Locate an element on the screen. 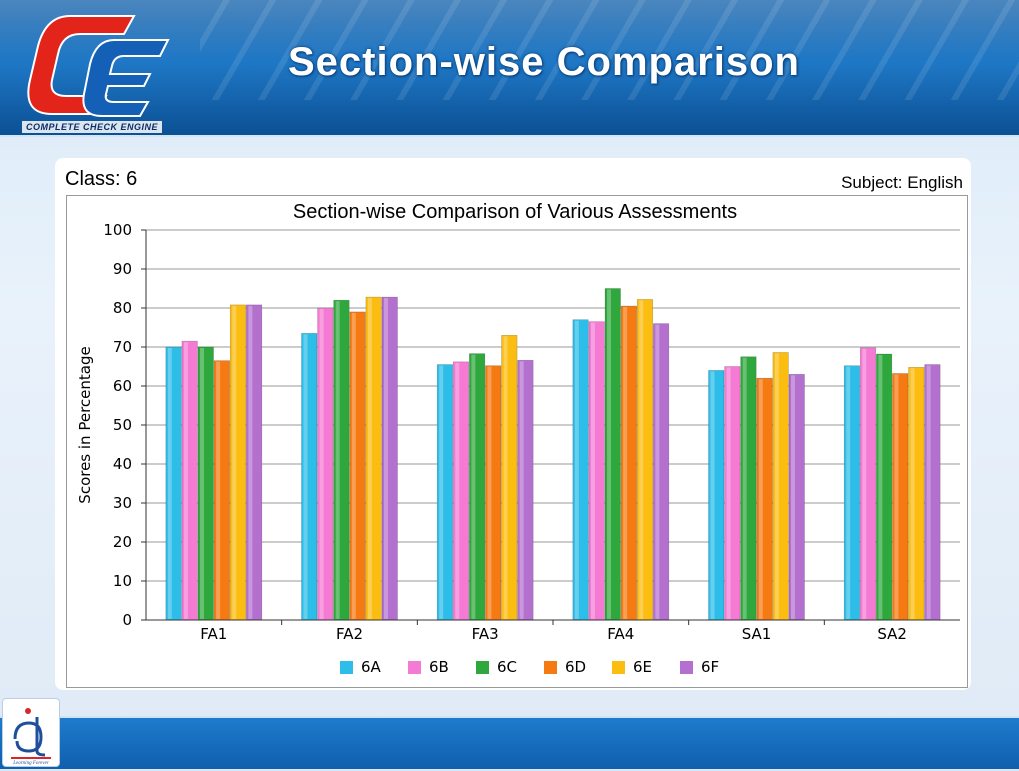  school-logo: Learning Forever is located at coordinates (31, 732).